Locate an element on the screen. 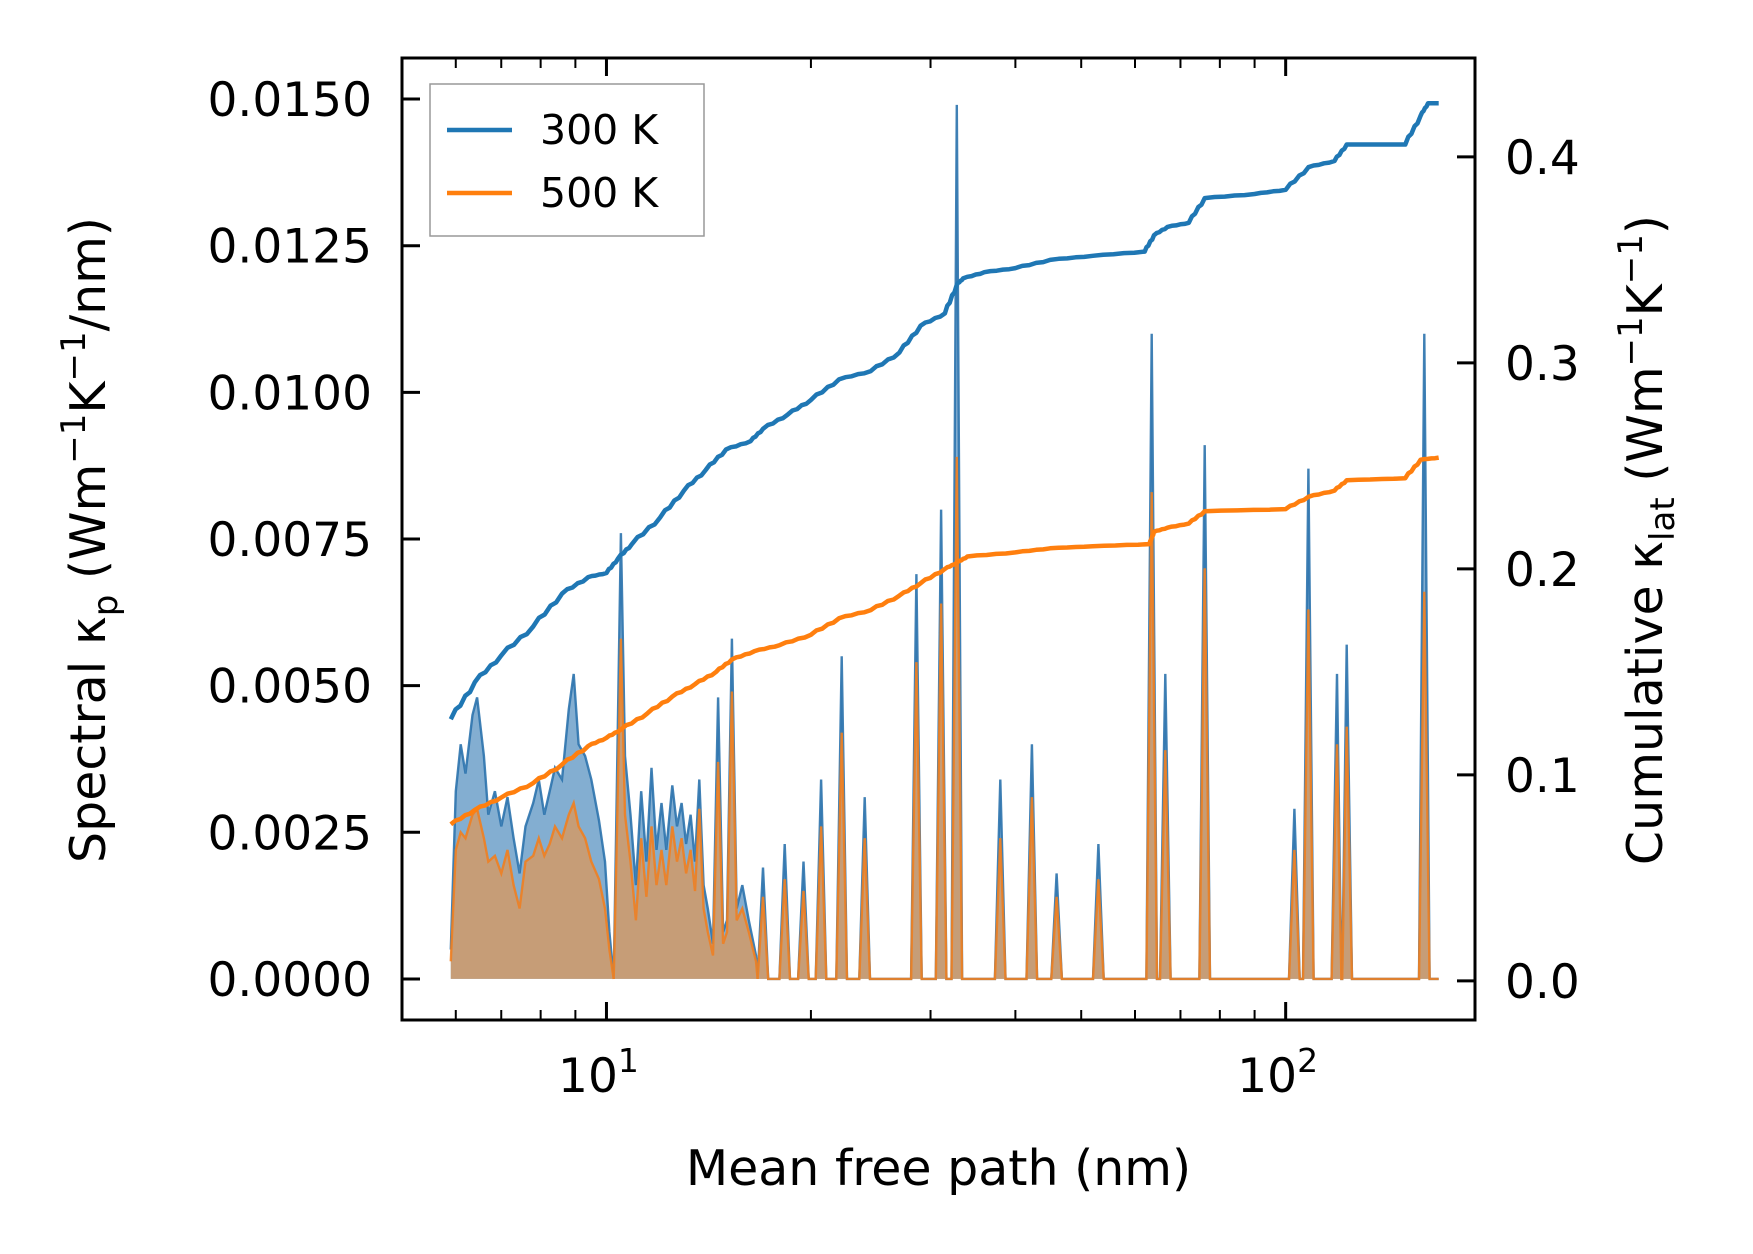  y-right-tick-label: 0.0 is located at coordinates (1542, 982).